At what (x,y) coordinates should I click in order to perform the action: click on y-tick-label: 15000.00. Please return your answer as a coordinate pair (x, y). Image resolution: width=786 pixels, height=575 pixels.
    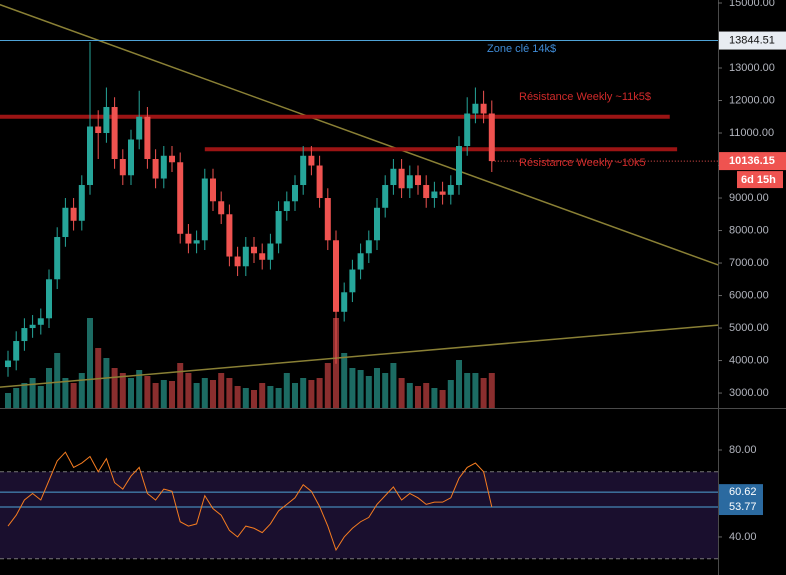
    Looking at the image, I should click on (752, 4).